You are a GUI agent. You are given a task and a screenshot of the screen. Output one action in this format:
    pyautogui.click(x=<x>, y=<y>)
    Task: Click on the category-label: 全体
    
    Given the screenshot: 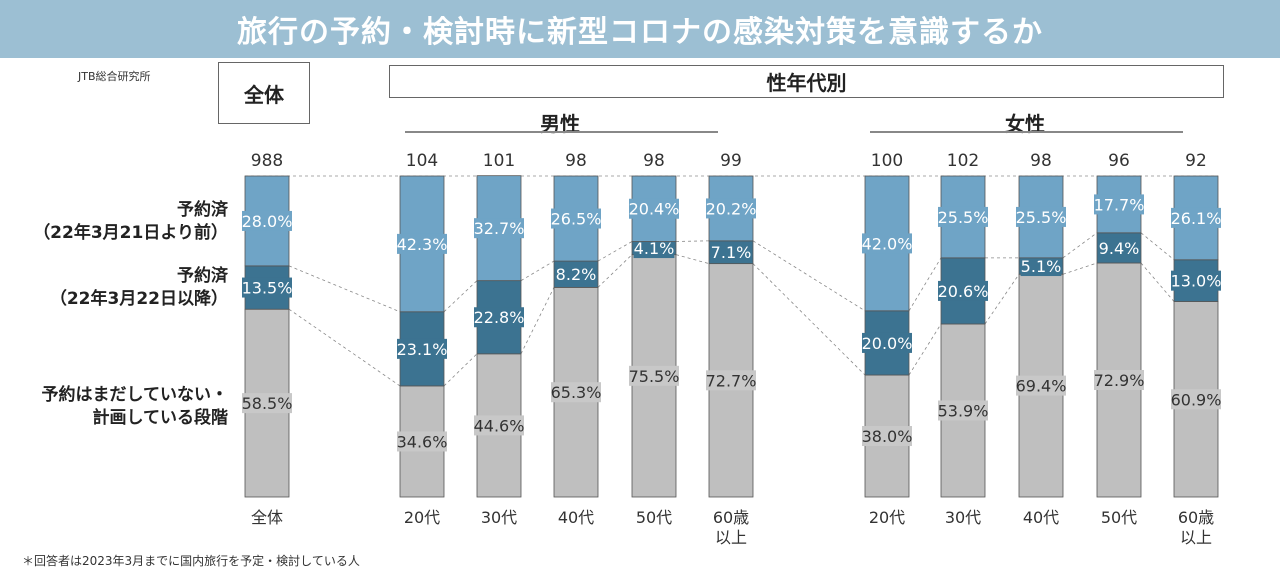 What is the action you would take?
    pyautogui.click(x=267, y=517)
    